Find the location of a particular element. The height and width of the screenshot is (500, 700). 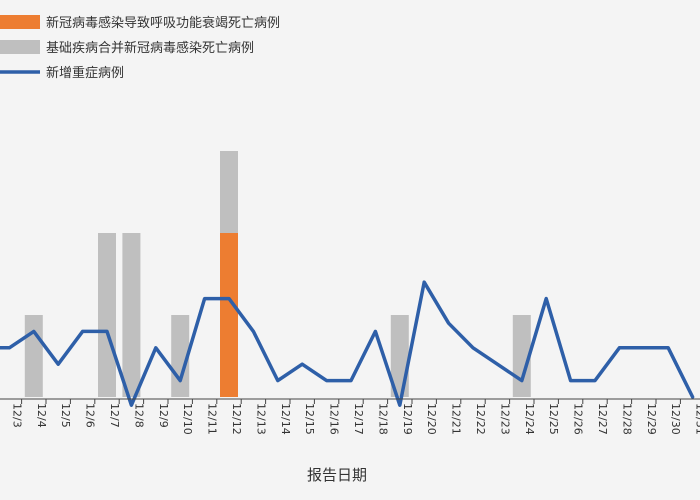

x-tick-label: 12/13 is located at coordinates (260, 419).